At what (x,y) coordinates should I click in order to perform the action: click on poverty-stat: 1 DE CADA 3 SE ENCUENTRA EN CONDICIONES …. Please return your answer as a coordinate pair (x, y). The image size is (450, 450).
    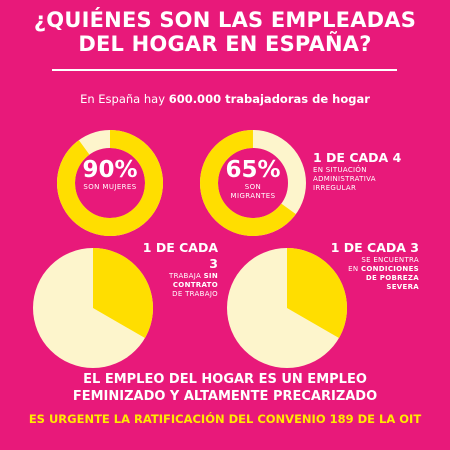
    Looking at the image, I should click on (367, 266).